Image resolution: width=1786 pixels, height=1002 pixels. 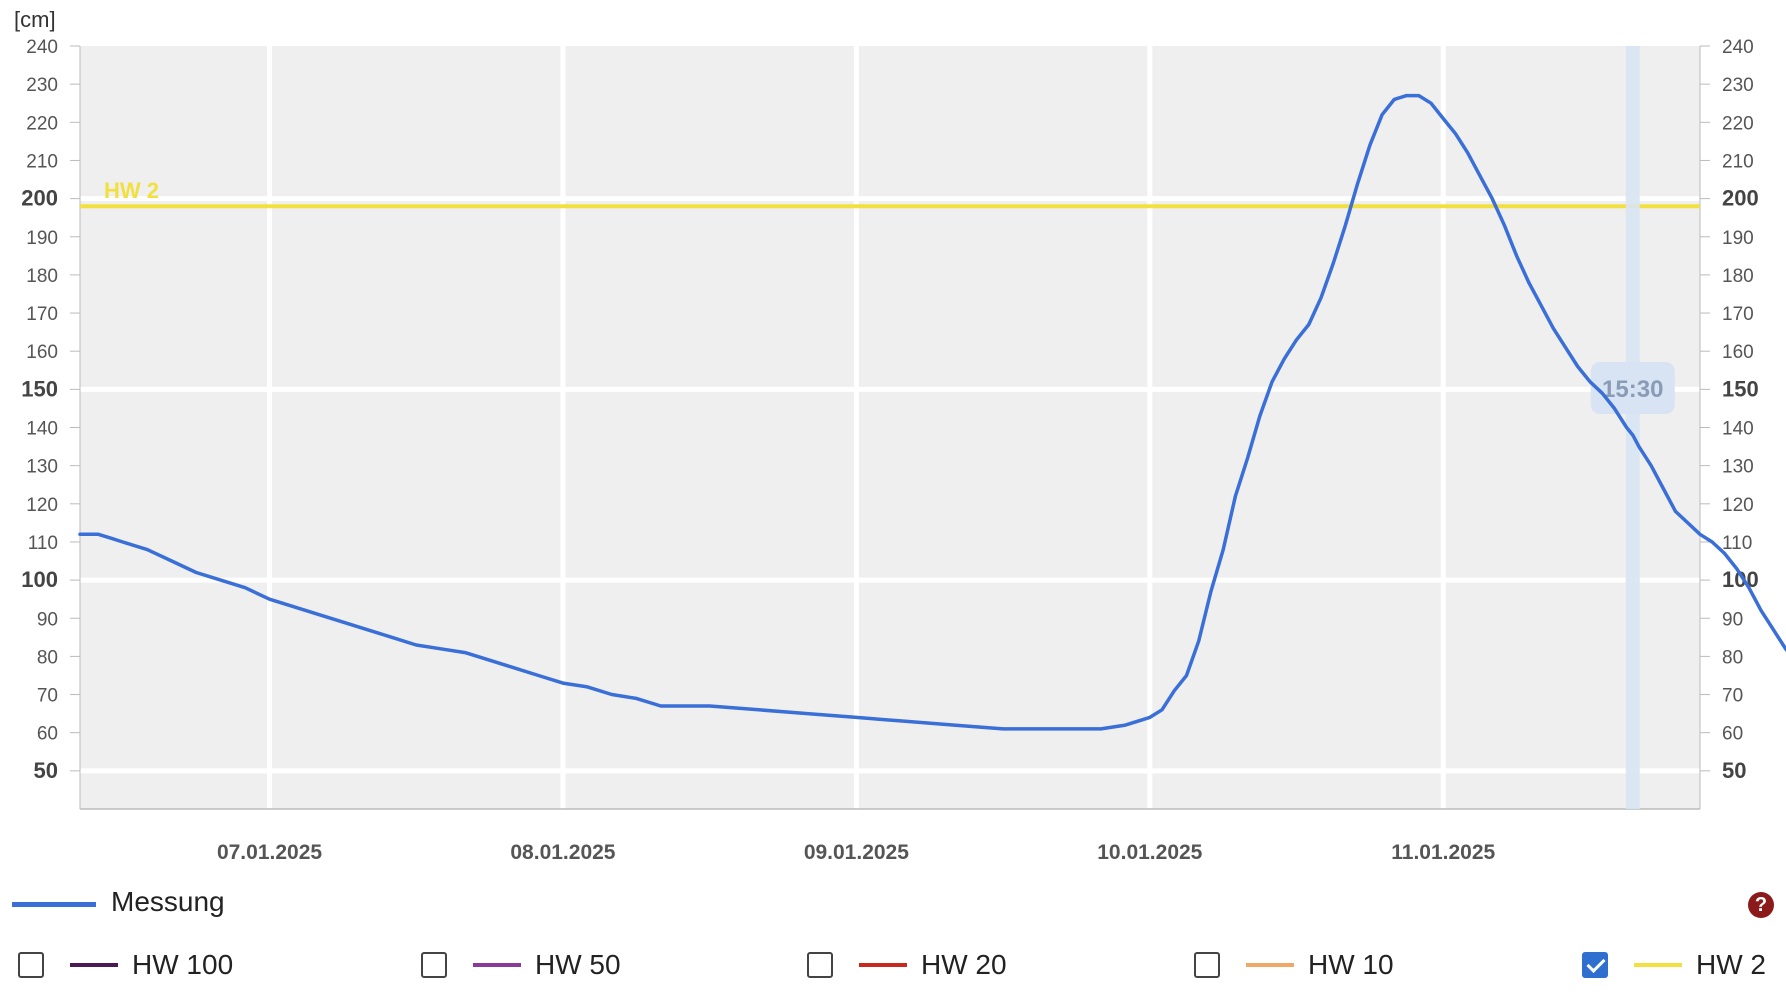 What do you see at coordinates (1737, 543) in the screenshot?
I see `y-tick-label-right: 110` at bounding box center [1737, 543].